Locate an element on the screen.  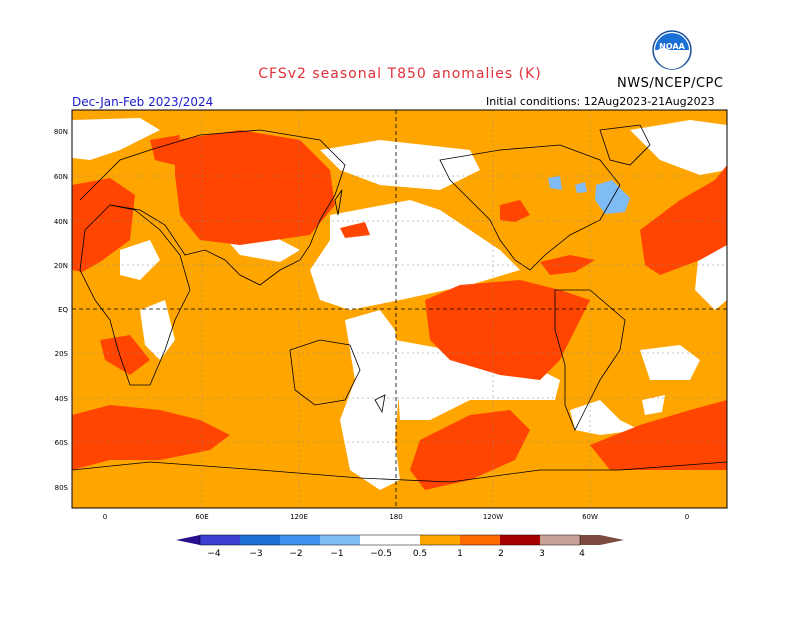
colorbar-low-arrow is located at coordinates (188, 540).